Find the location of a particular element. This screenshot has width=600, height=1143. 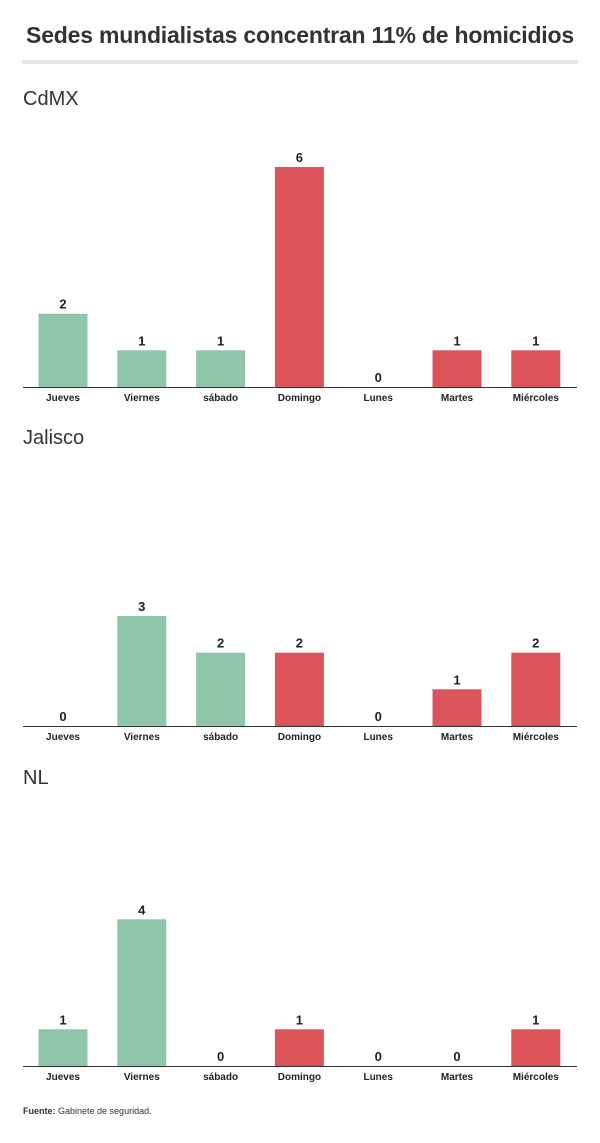

panel-title: Jalisco is located at coordinates (54, 438).